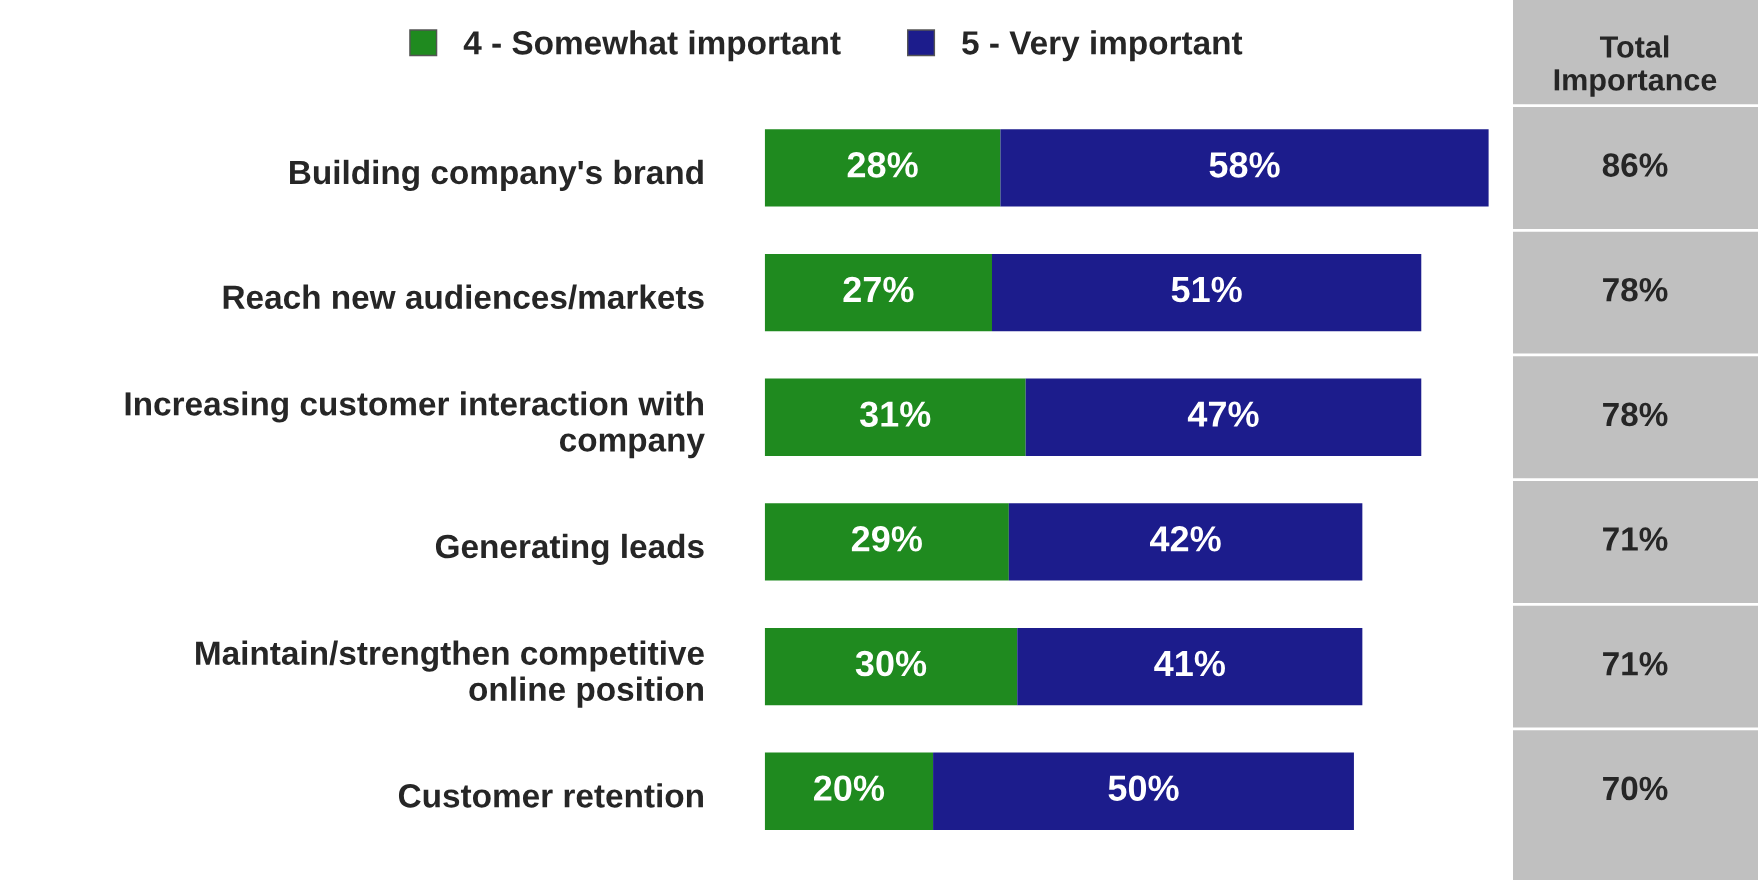 The height and width of the screenshot is (880, 1758). I want to click on y-tick-label: Increasing customer interaction with company, so click(415, 425).